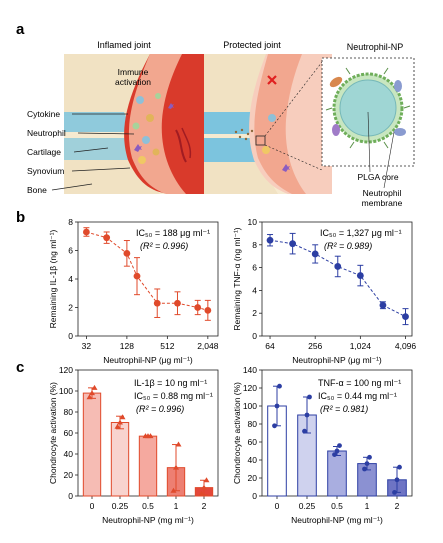 The width and height of the screenshot is (443, 543). What do you see at coordinates (173, 233) in the screenshot?
I see `ic50-annotation: IC₅₀ = 188 μg ml⁻¹` at bounding box center [173, 233].